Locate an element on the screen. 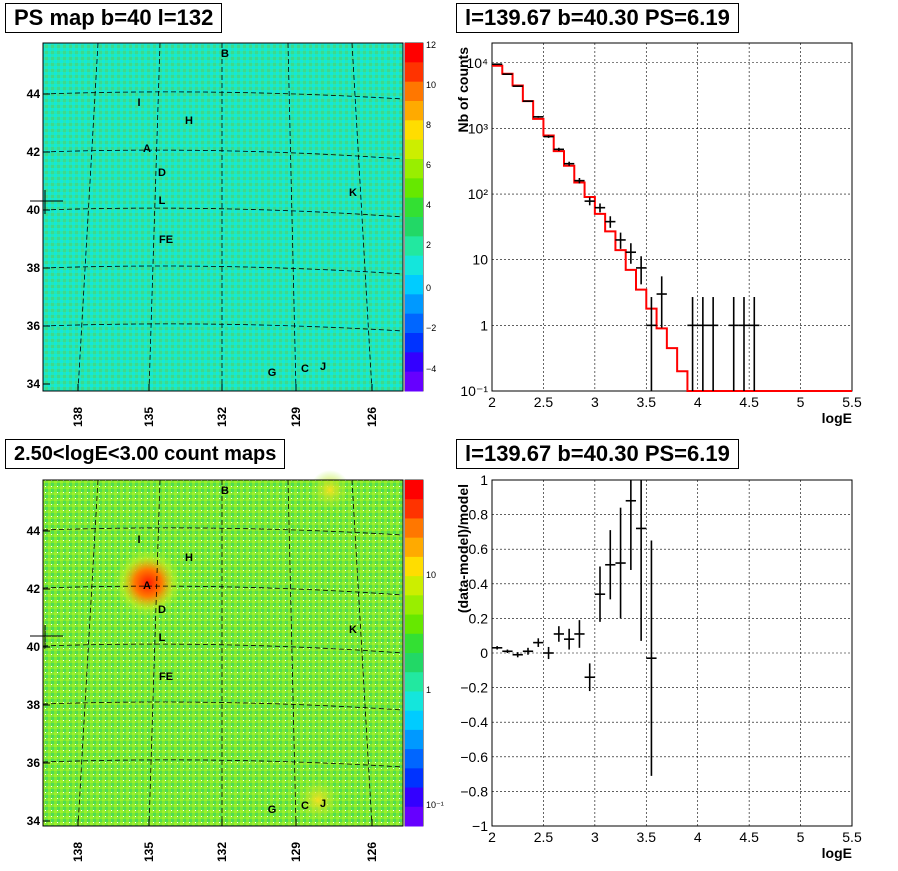  y-tick-label: 10⁴ is located at coordinates (477, 63).